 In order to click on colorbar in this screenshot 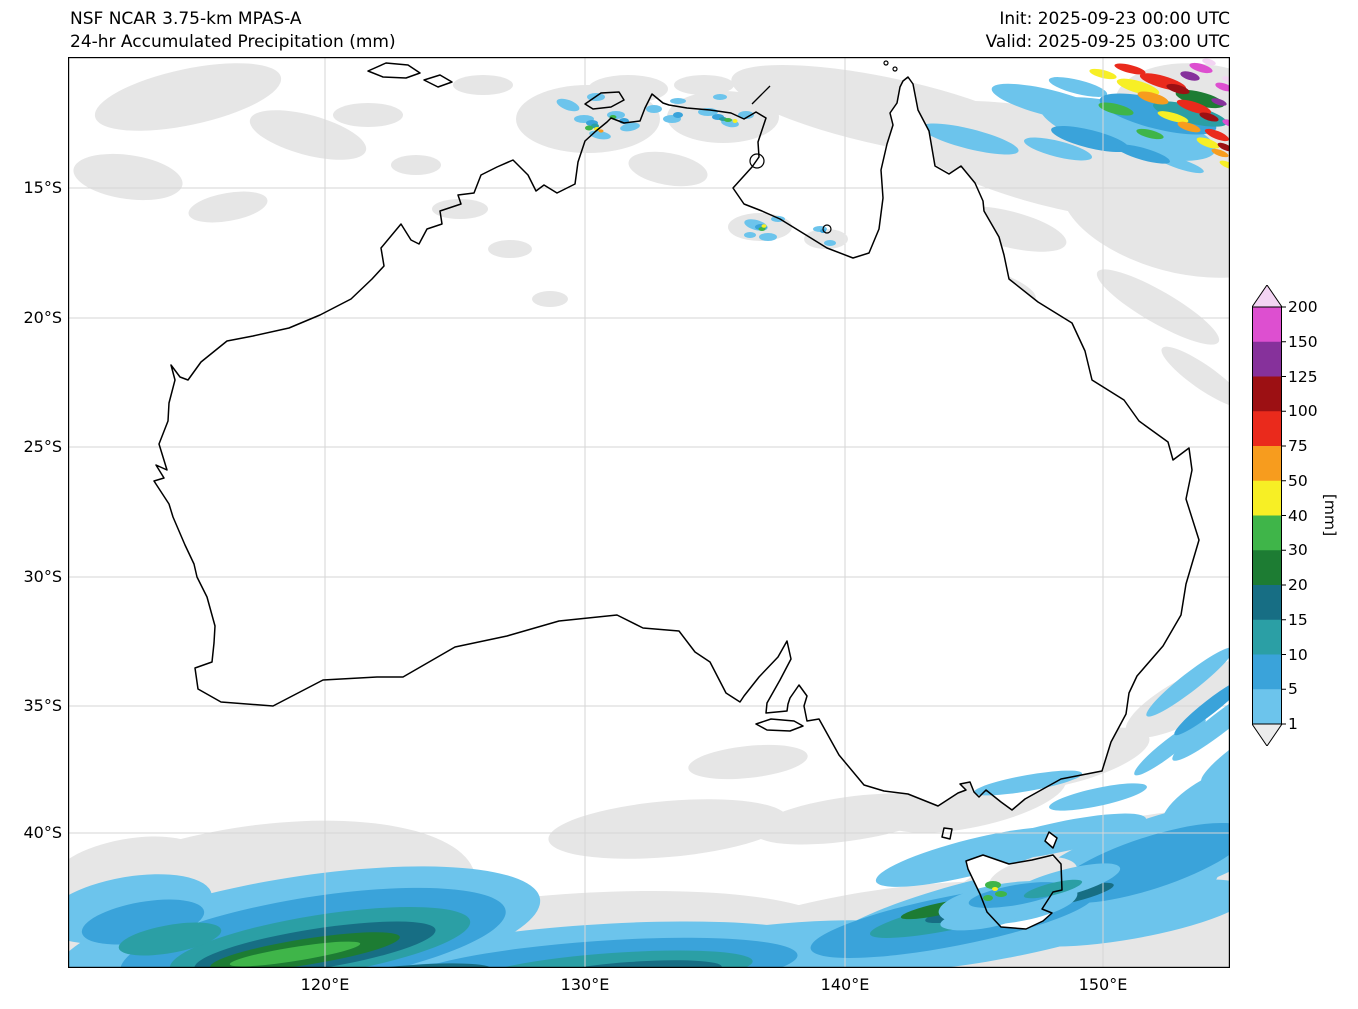, I will do `click(1269, 515)`.